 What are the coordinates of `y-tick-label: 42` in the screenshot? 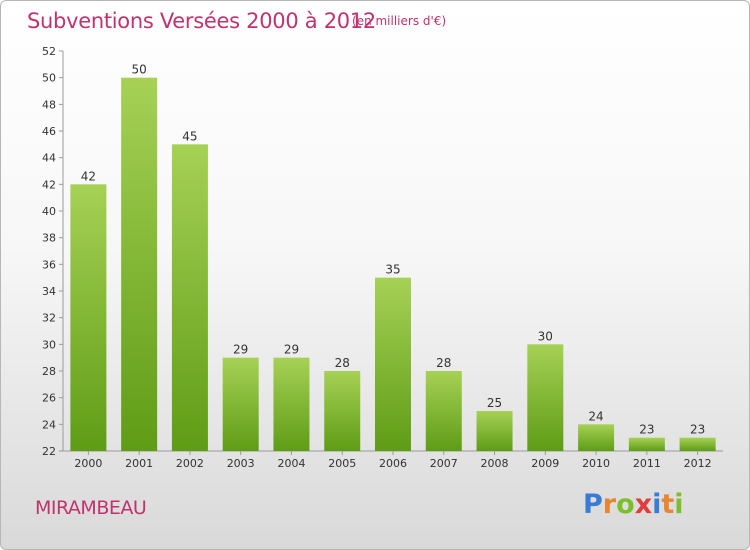 It's located at (49, 184).